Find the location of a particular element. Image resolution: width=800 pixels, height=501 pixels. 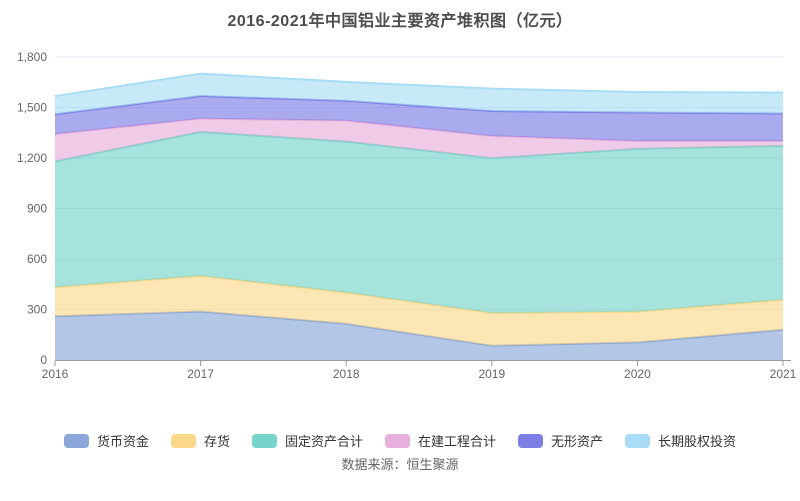

y-axis-label: 900 is located at coordinates (37, 209).